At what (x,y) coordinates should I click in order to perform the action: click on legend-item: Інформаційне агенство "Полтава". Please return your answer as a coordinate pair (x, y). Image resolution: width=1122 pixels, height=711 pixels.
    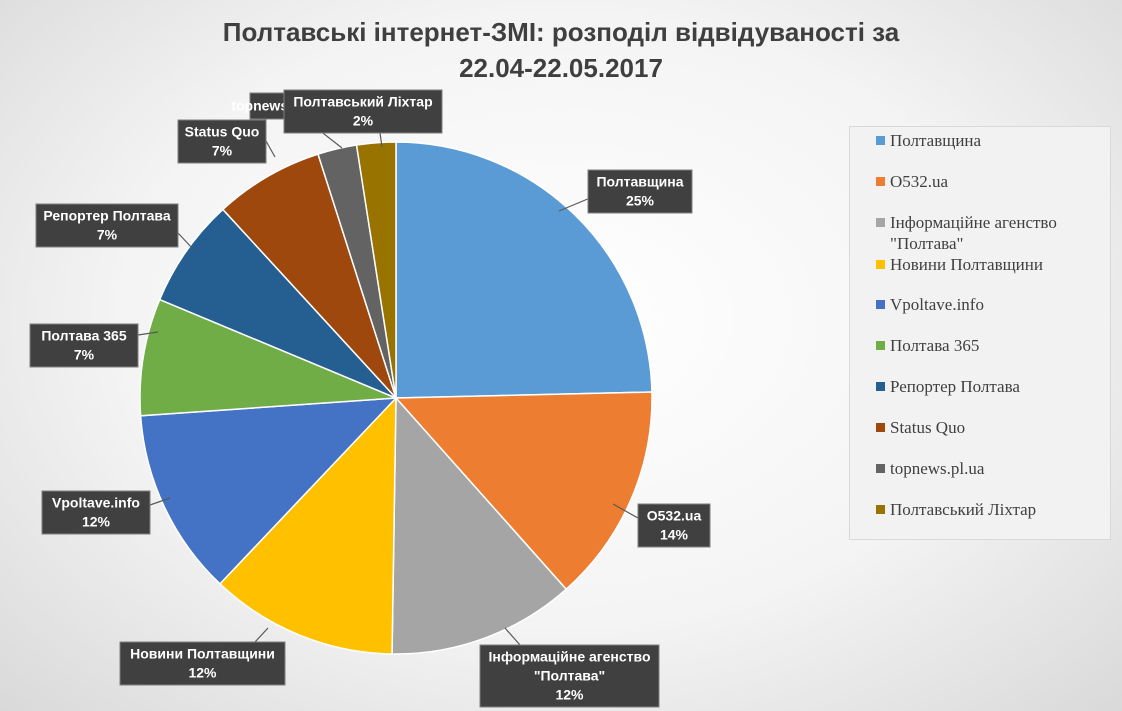
    Looking at the image, I should click on (980, 233).